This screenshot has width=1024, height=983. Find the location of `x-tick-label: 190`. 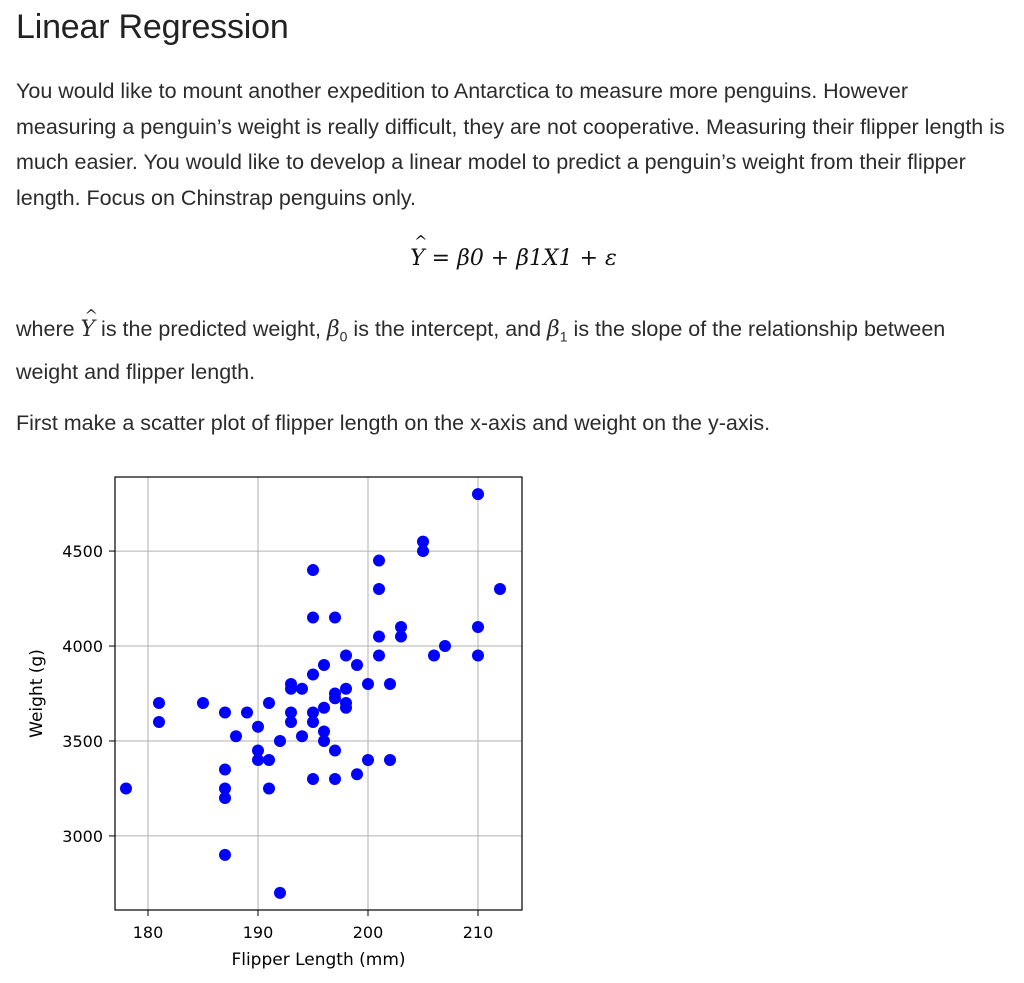

x-tick-label: 190 is located at coordinates (258, 932).